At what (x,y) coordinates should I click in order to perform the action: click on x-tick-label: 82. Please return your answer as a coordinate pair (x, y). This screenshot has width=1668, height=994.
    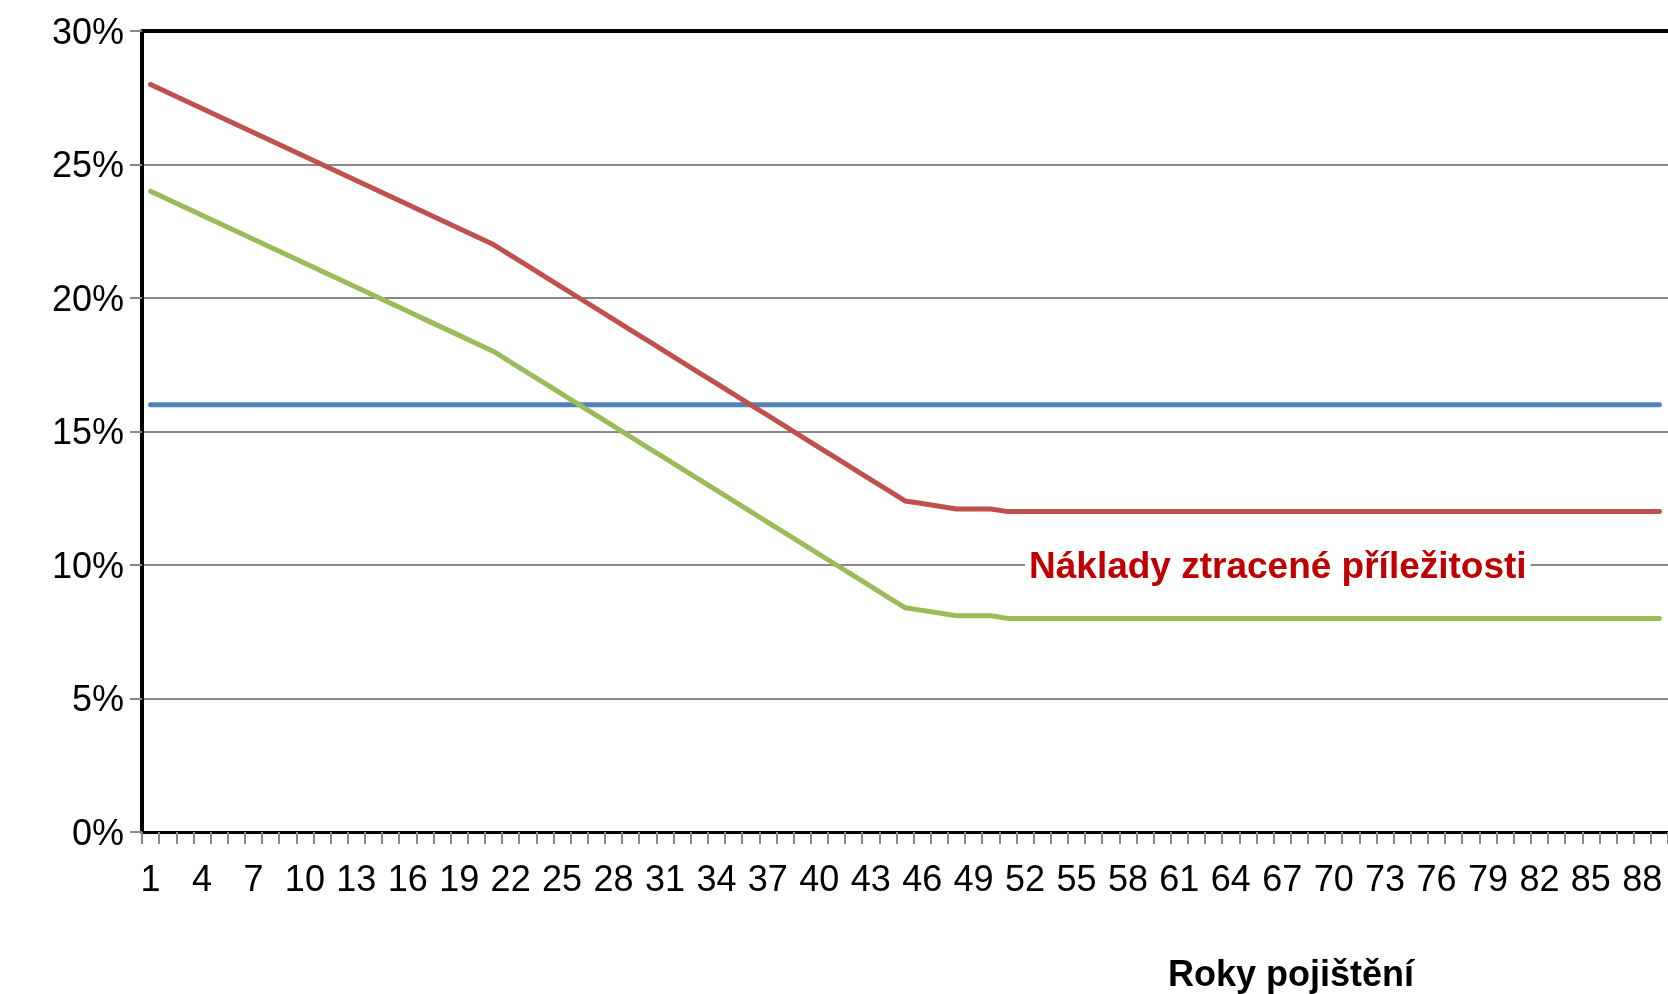
    Looking at the image, I should click on (1539, 878).